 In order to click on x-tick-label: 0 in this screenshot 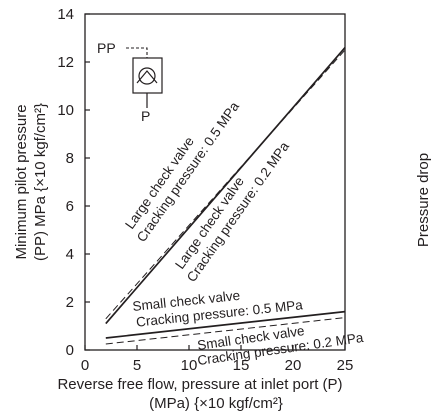, I will do `click(85, 365)`.